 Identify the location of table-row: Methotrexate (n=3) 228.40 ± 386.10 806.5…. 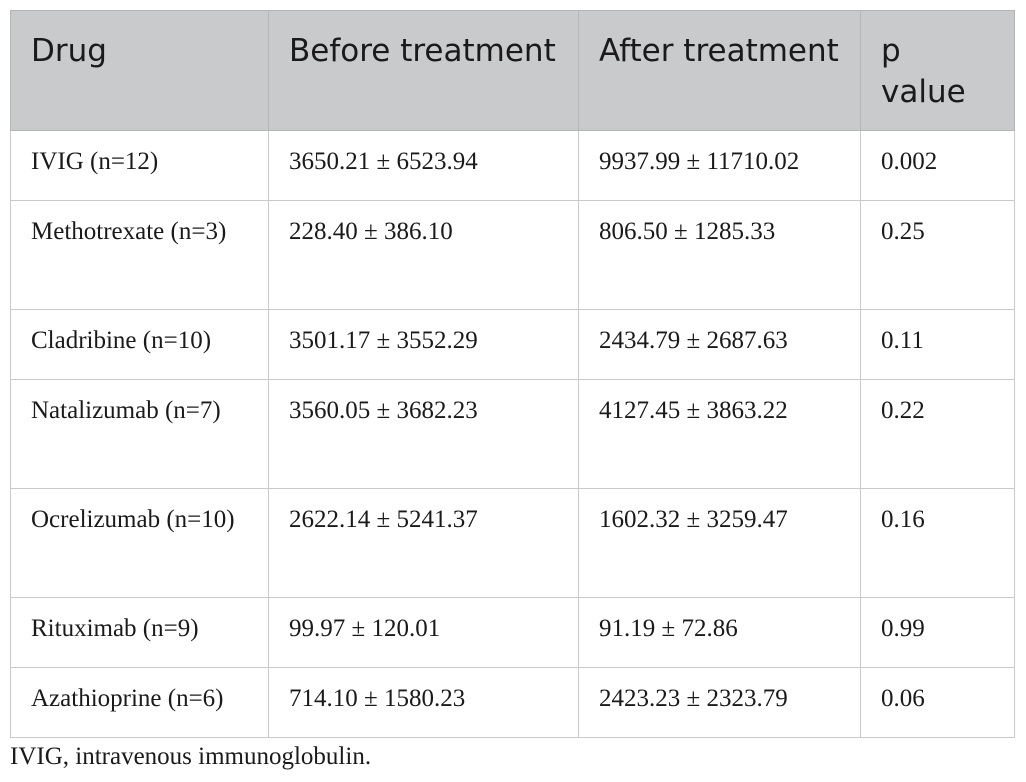
(512, 255).